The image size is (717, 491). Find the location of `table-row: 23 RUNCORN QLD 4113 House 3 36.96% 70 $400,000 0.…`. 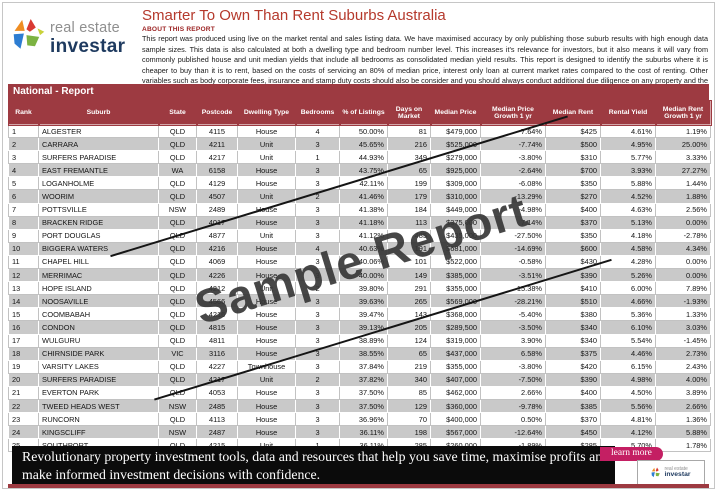

table-row: 23 RUNCORN QLD 4113 House 3 36.96% 70 $400,000 0.… is located at coordinates (359, 419).